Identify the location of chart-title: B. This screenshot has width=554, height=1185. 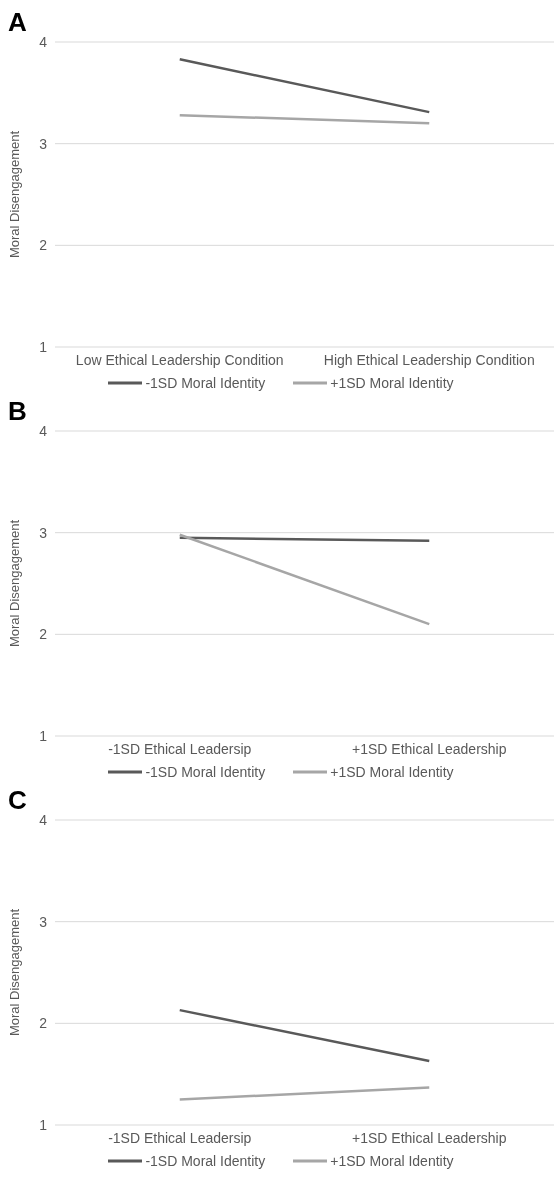
(17, 411).